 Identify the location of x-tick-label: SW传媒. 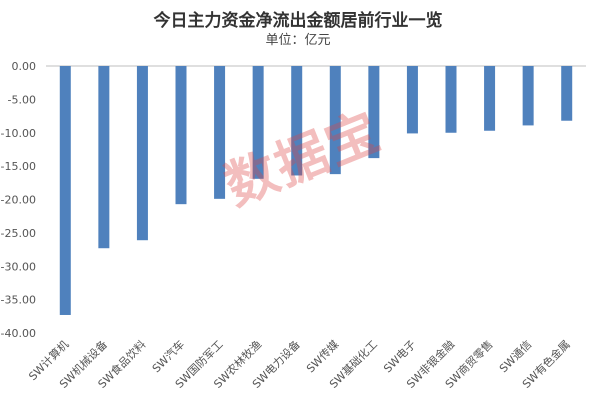
(322, 356).